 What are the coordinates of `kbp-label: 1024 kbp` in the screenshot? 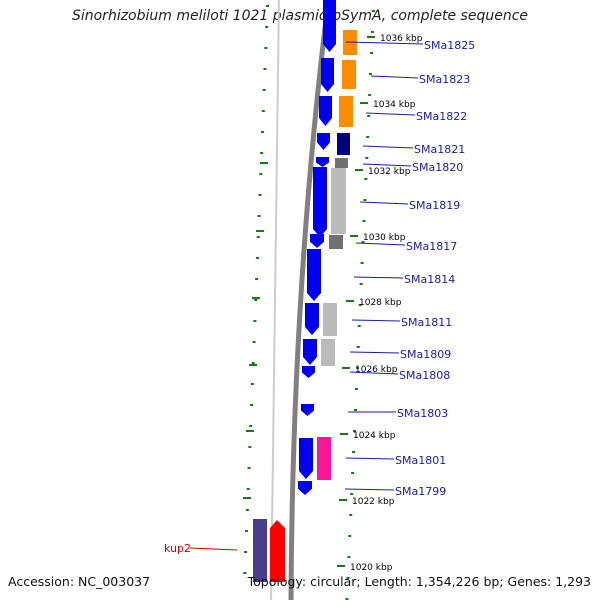 It's located at (374, 436).